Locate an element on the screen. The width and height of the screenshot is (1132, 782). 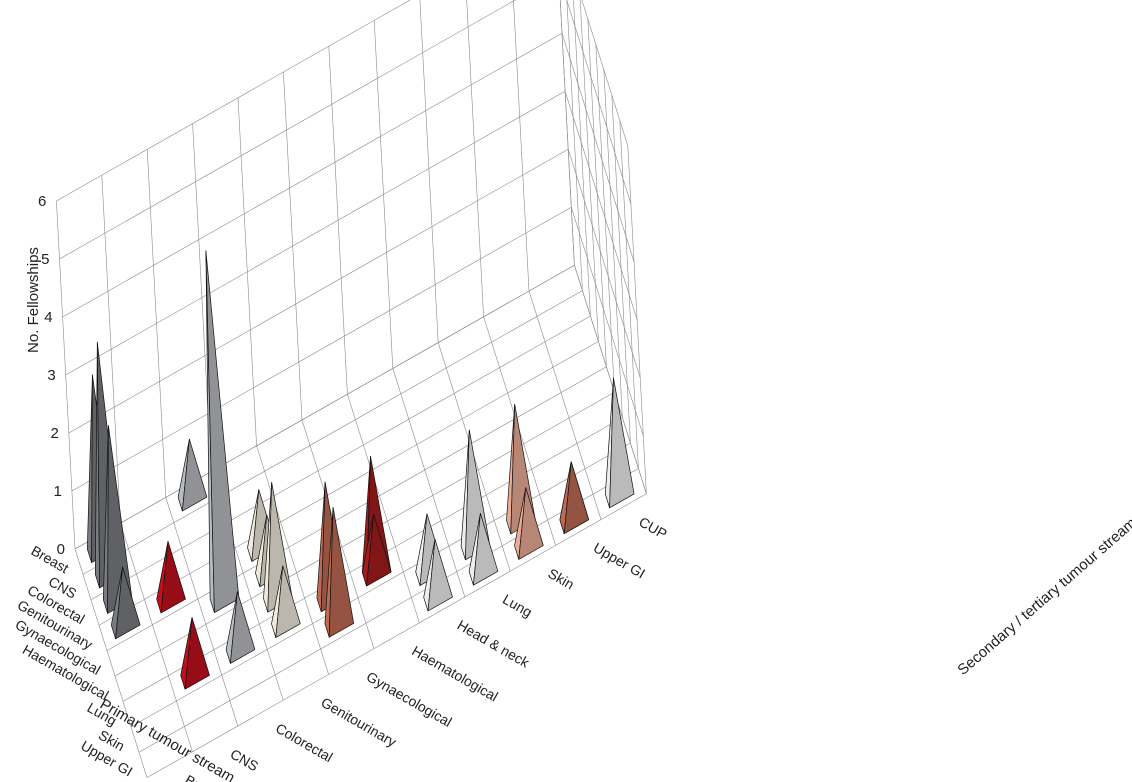
y-tick-label: Head & neck is located at coordinates (494, 644).